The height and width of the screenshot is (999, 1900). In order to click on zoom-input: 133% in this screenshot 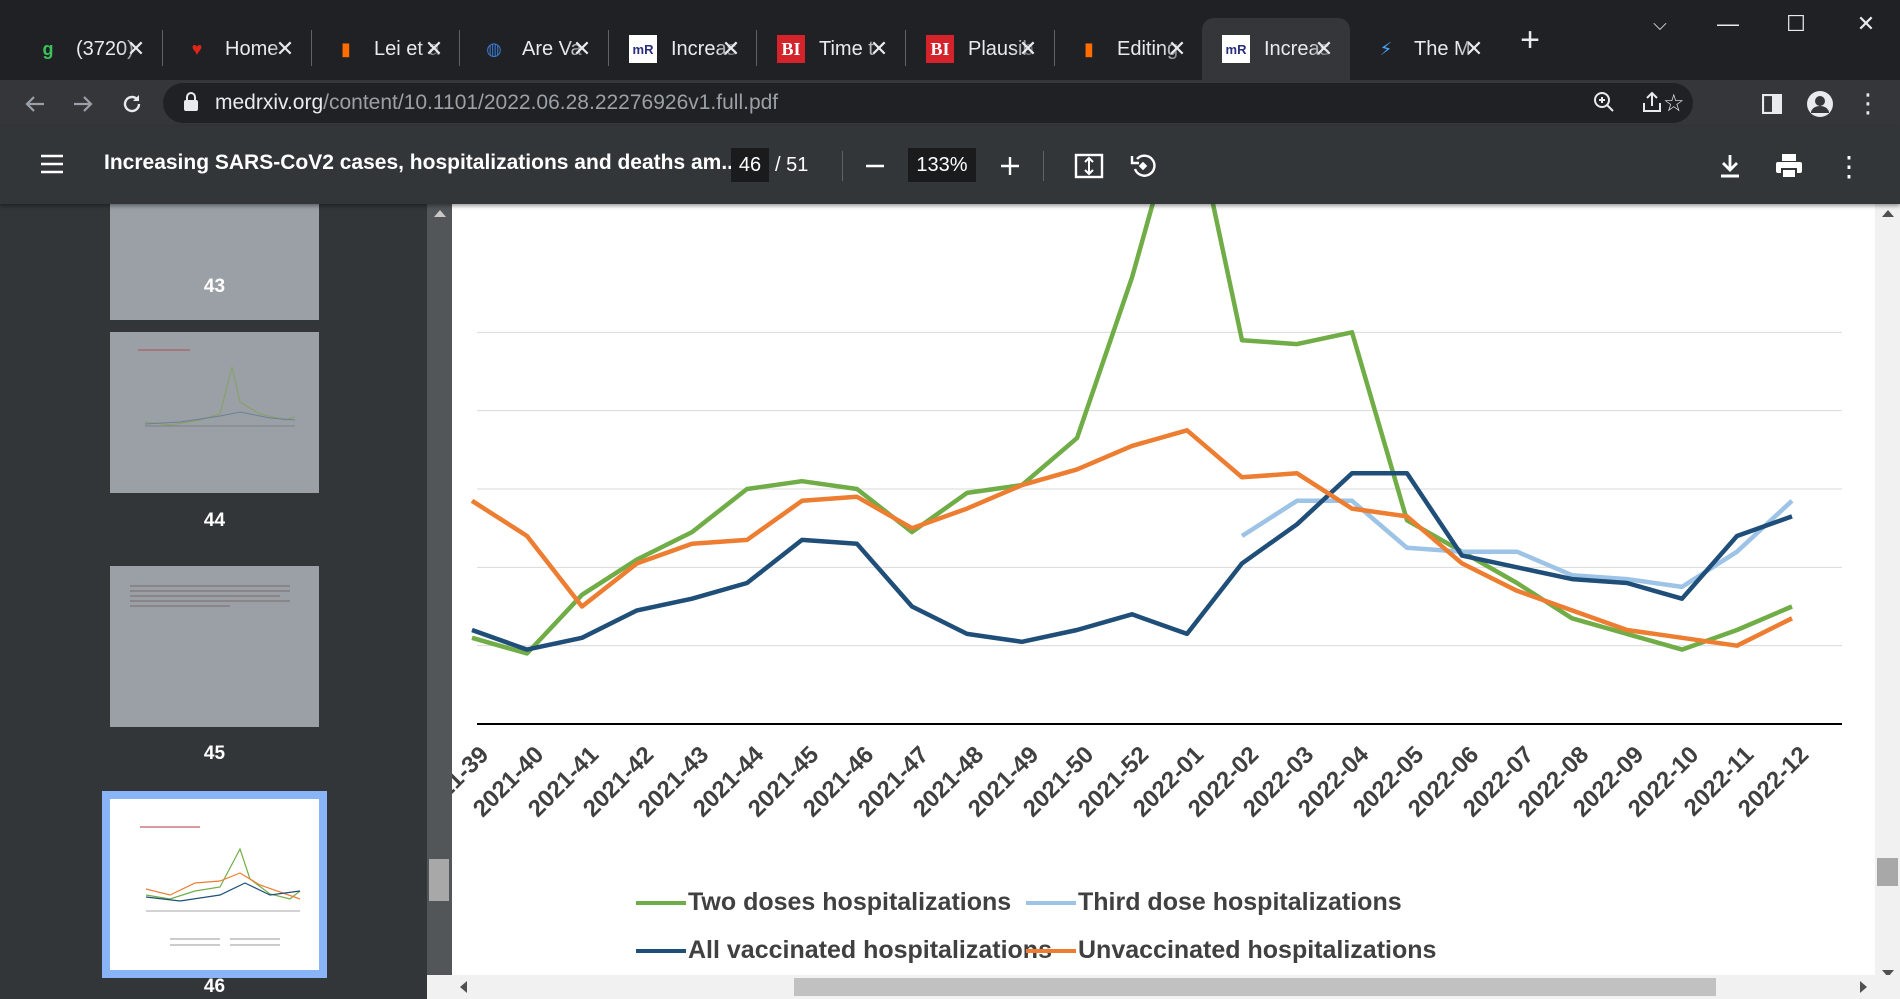, I will do `click(942, 165)`.